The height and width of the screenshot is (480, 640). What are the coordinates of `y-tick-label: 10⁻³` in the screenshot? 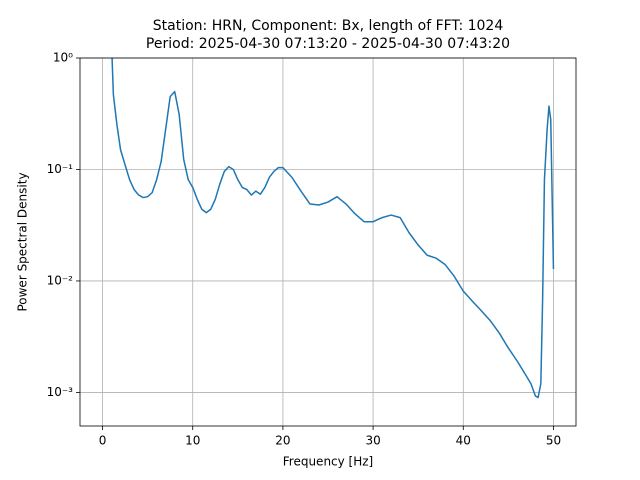 It's located at (60, 392).